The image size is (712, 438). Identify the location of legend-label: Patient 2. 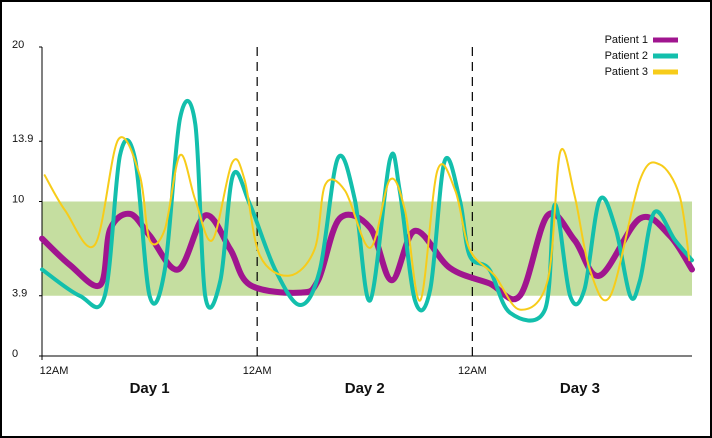
(626, 56).